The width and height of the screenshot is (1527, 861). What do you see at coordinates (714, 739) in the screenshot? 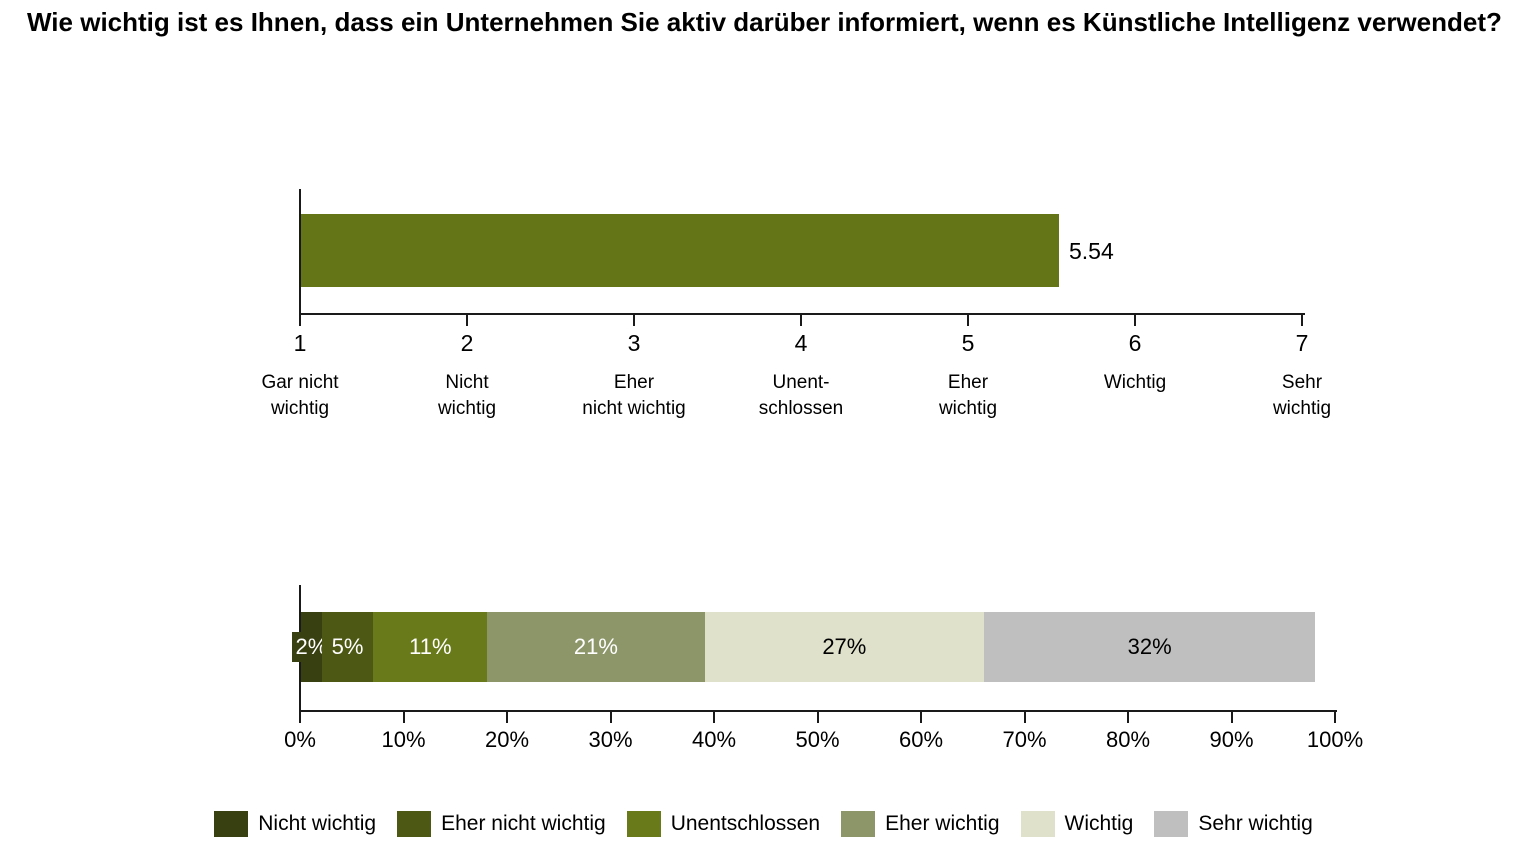
I see `tick-value-label: 40%` at bounding box center [714, 739].